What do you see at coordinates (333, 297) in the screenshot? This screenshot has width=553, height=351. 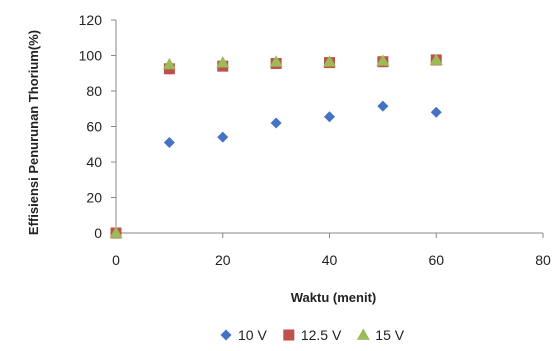 I see `x-axis-title: Waktu (menit)` at bounding box center [333, 297].